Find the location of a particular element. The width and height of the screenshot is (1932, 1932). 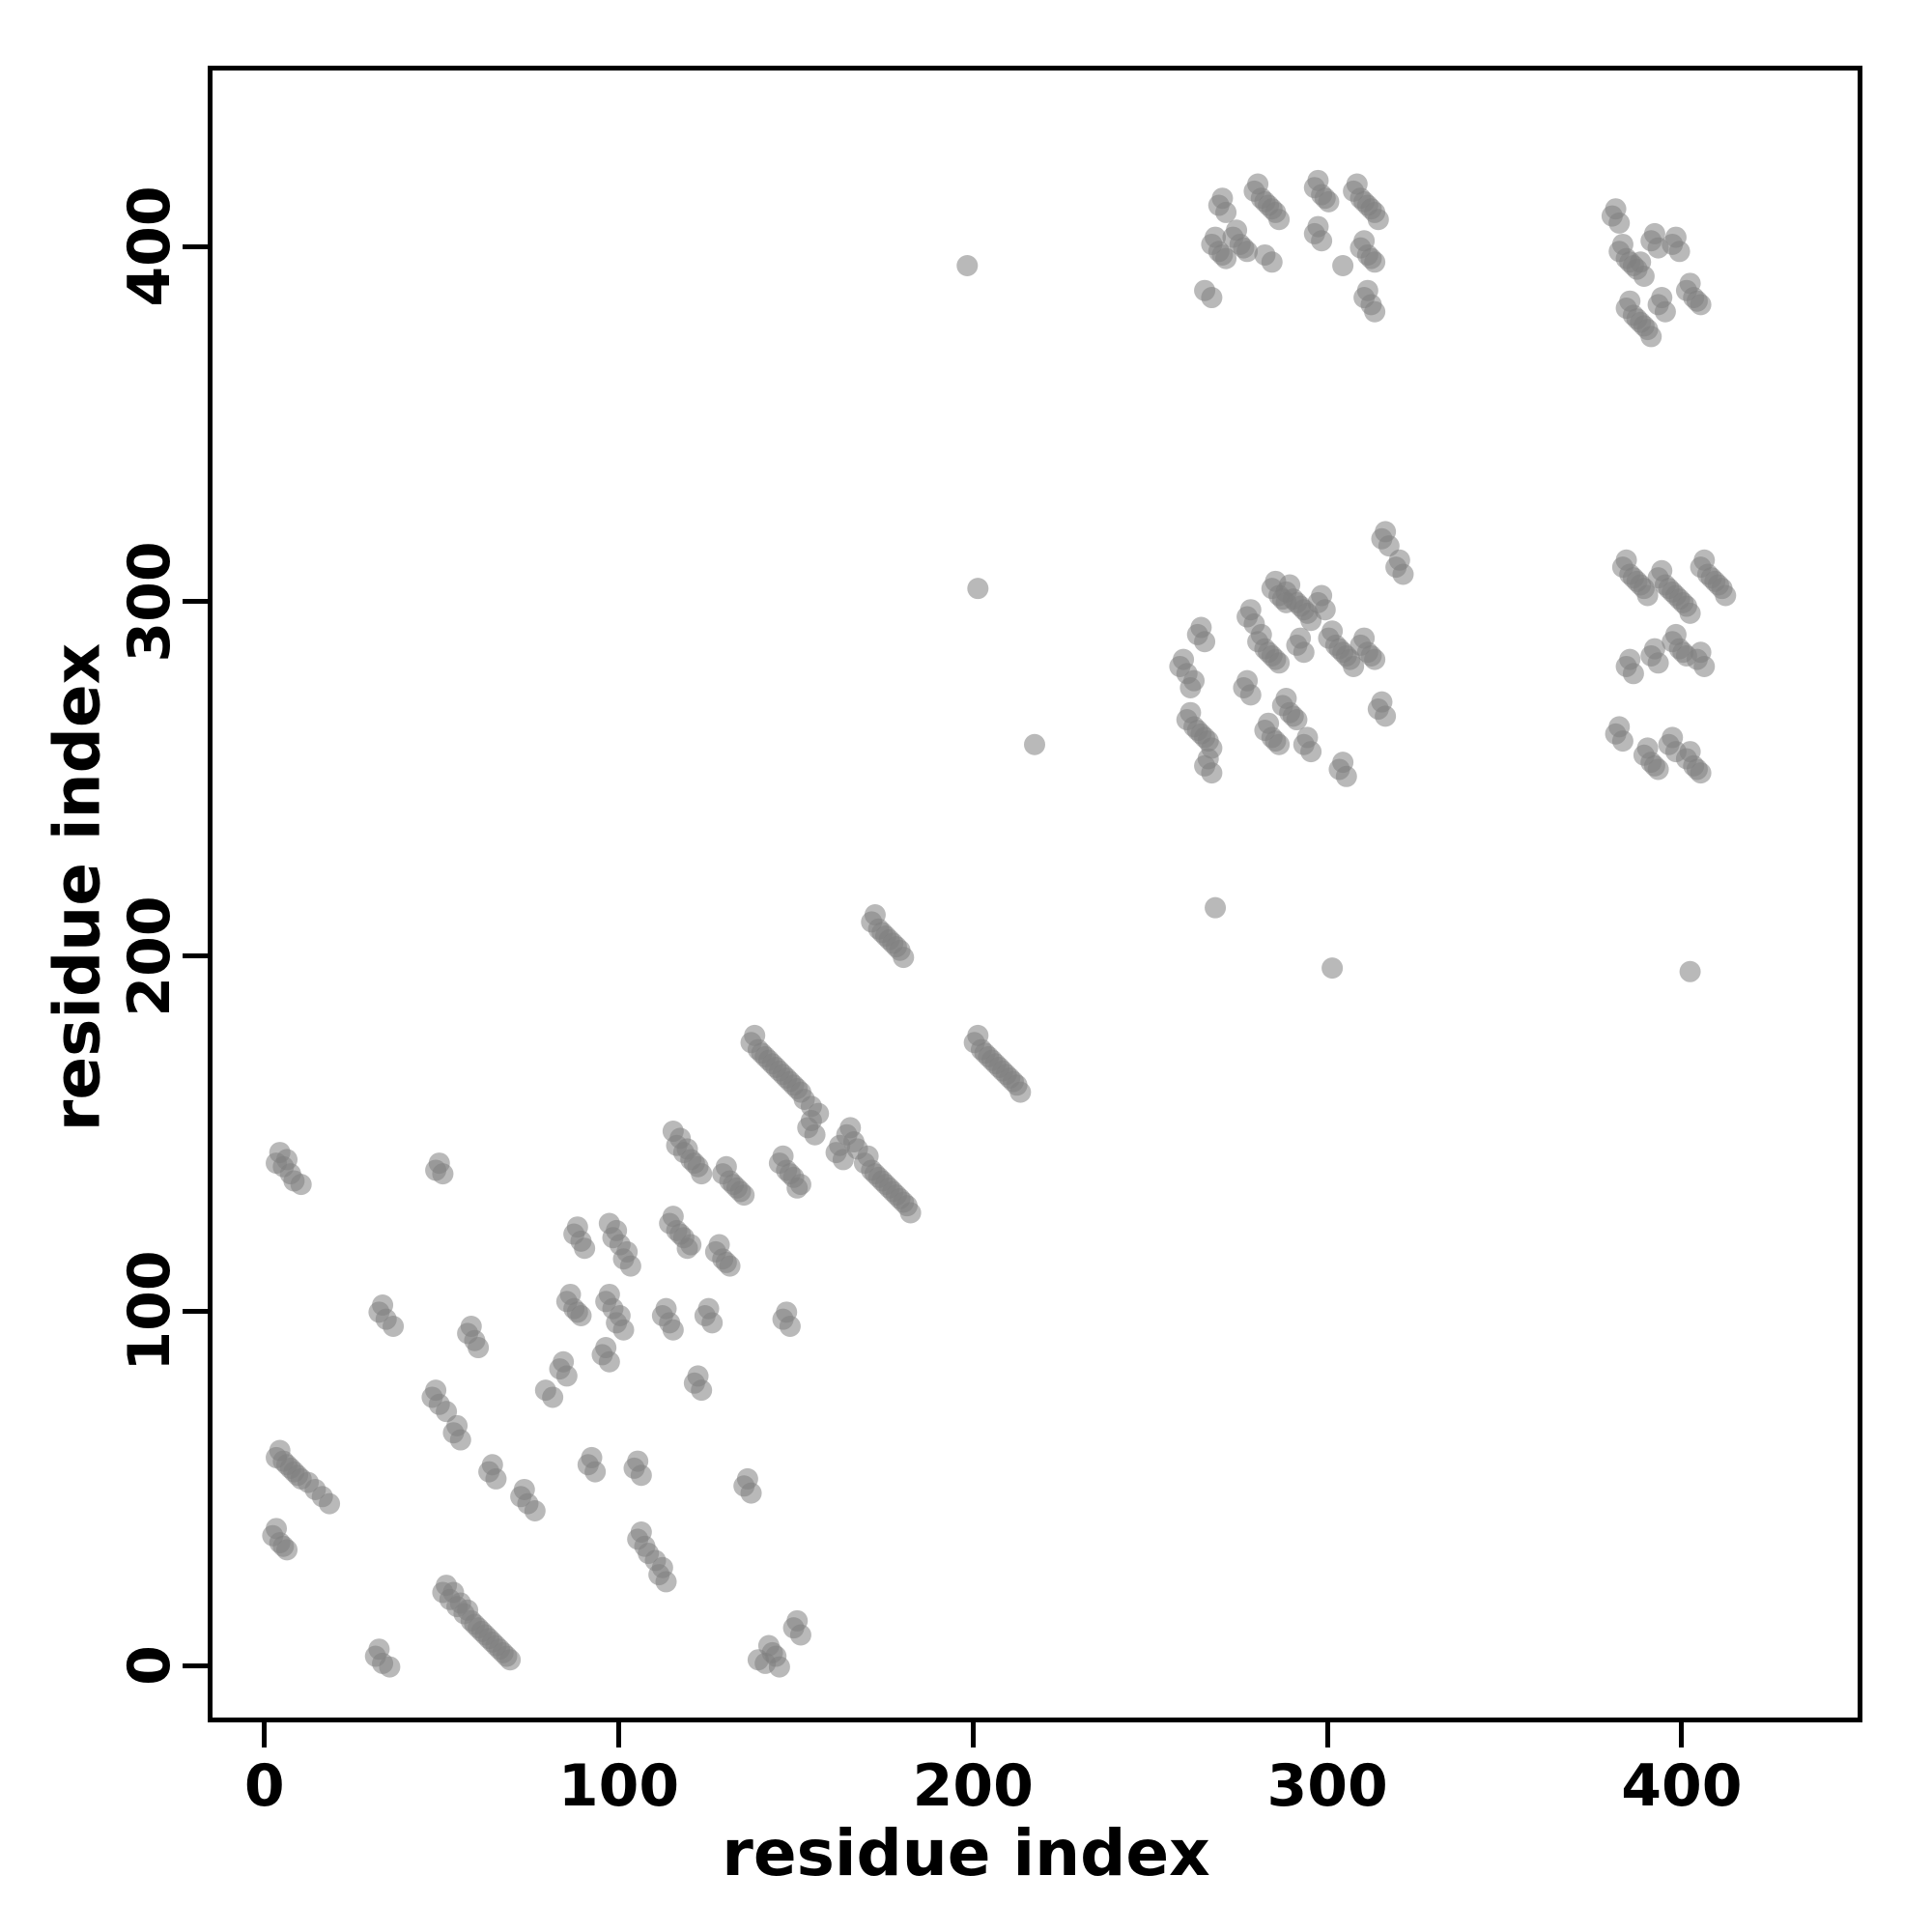

x-tick-label-200: 200 is located at coordinates (973, 1786).